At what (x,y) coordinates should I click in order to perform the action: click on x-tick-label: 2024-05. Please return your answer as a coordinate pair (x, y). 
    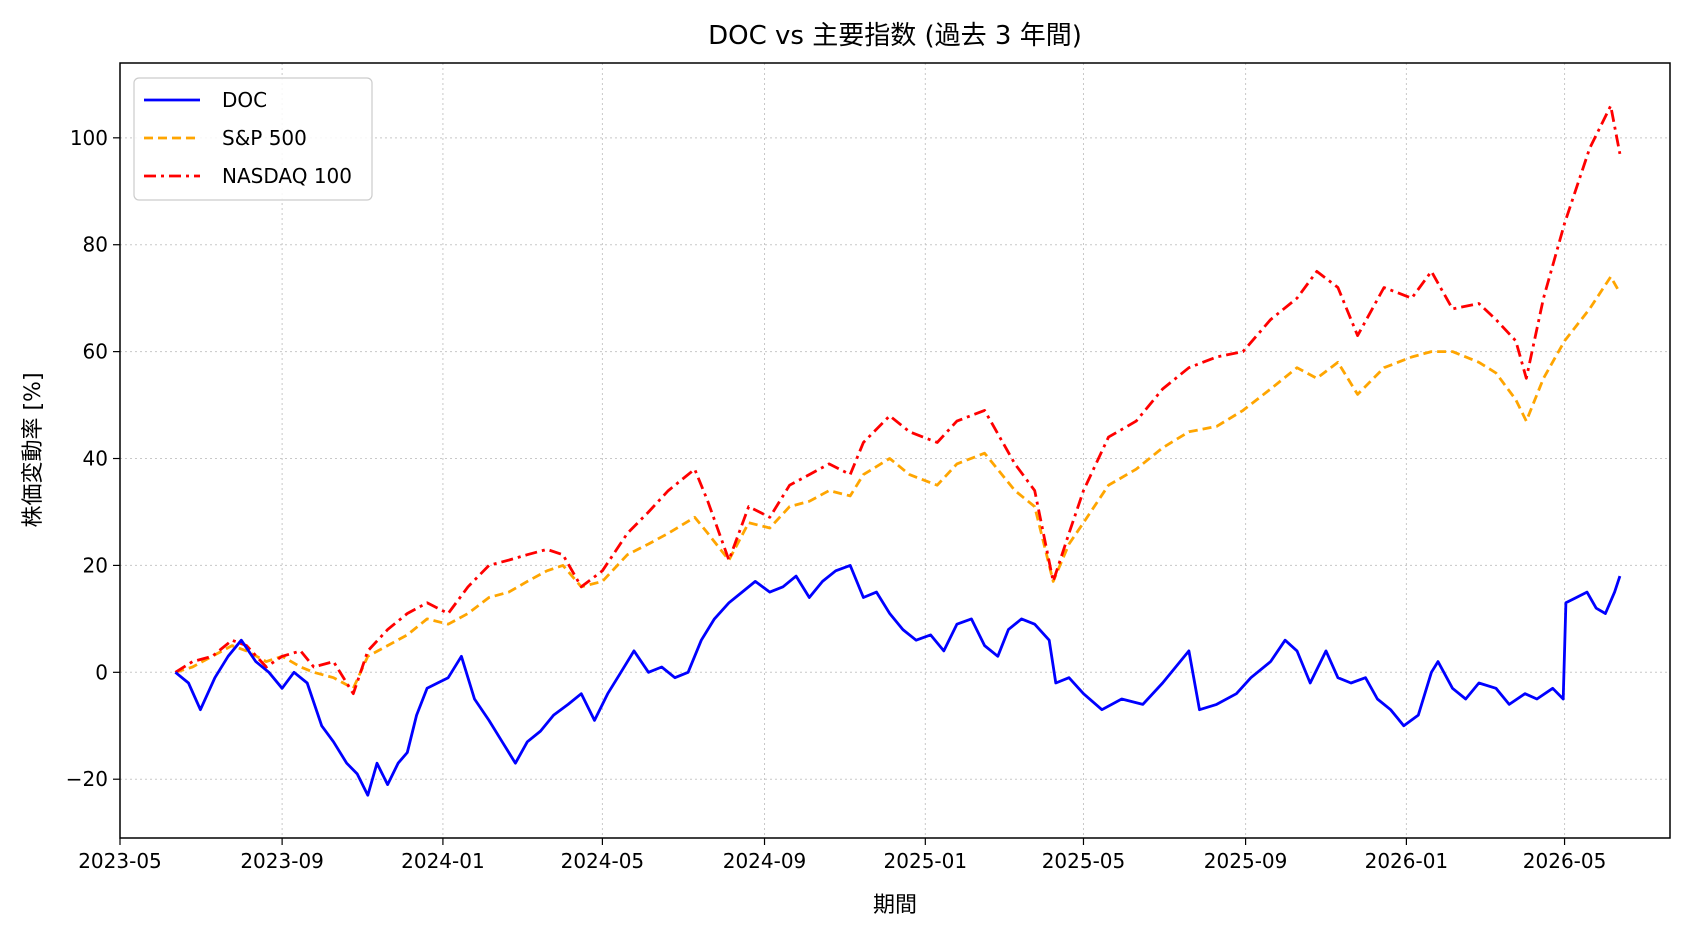
    Looking at the image, I should click on (603, 861).